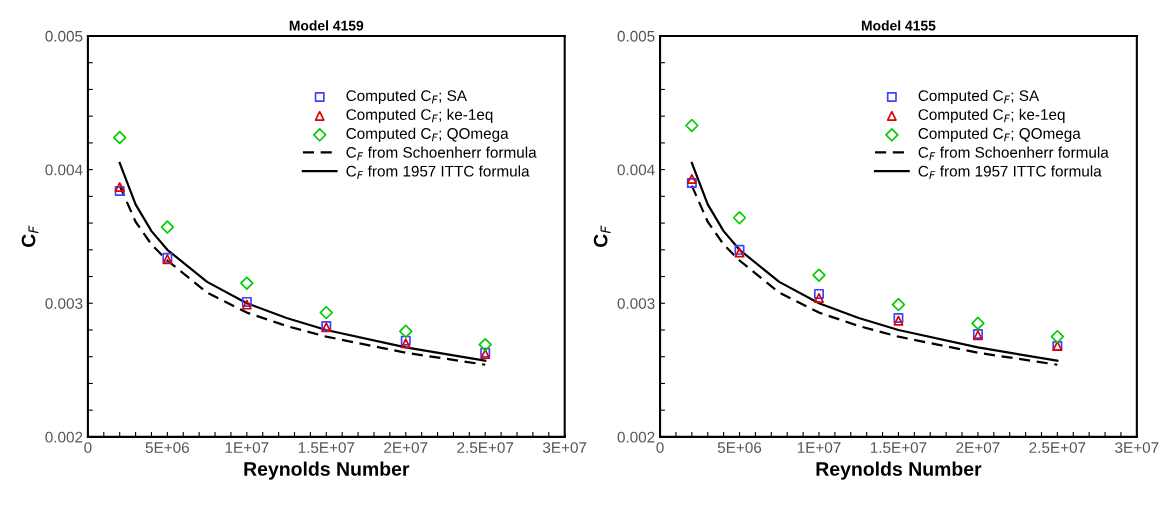 The width and height of the screenshot is (1172, 514). What do you see at coordinates (898, 25) in the screenshot?
I see `chart-title: Model 4155` at bounding box center [898, 25].